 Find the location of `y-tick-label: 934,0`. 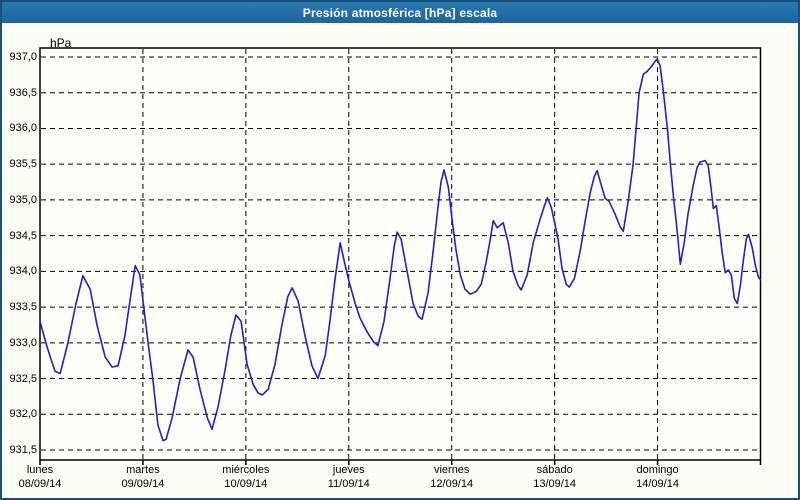

y-tick-label: 934,0 is located at coordinates (23, 271).